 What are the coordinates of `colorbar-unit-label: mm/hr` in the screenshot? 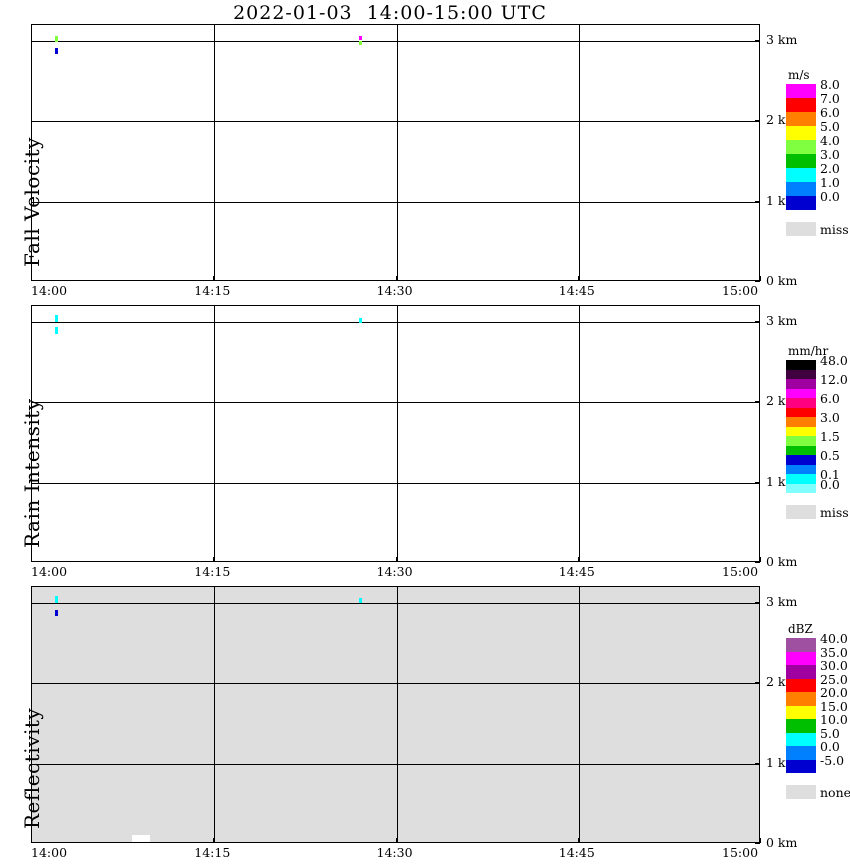 It's located at (808, 351).